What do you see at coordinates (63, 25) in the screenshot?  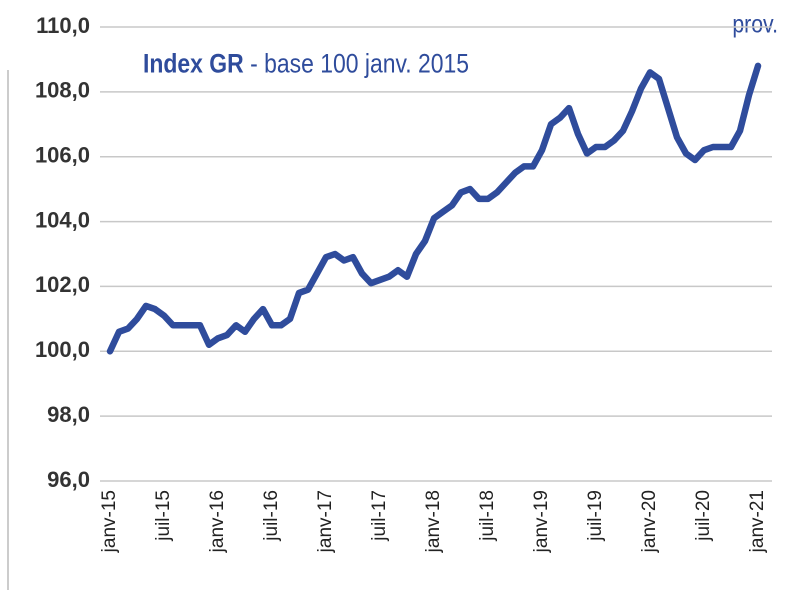 I see `y-tick-label: 110,0` at bounding box center [63, 25].